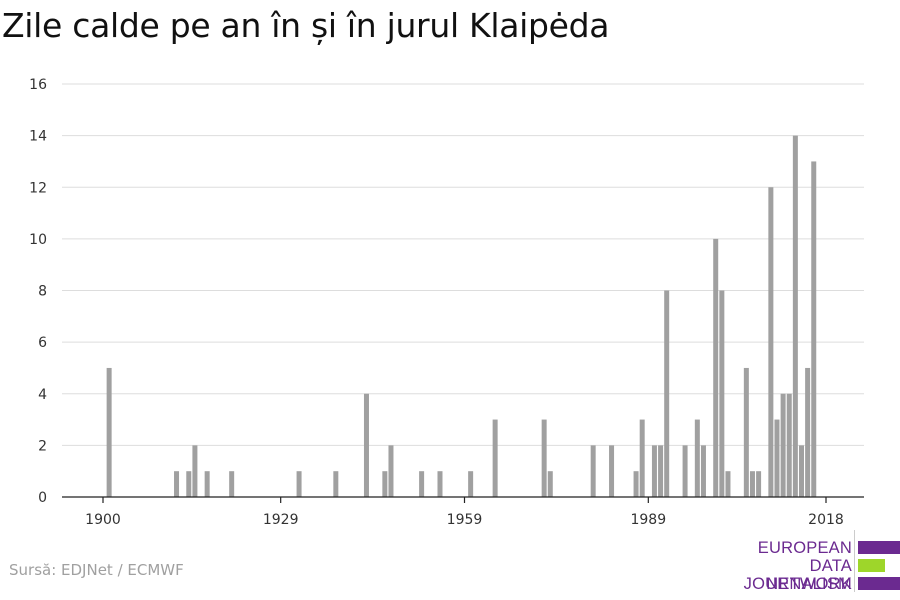 The image size is (900, 600). Describe the element at coordinates (281, 520) in the screenshot. I see `x-tick-label: 1929` at that location.